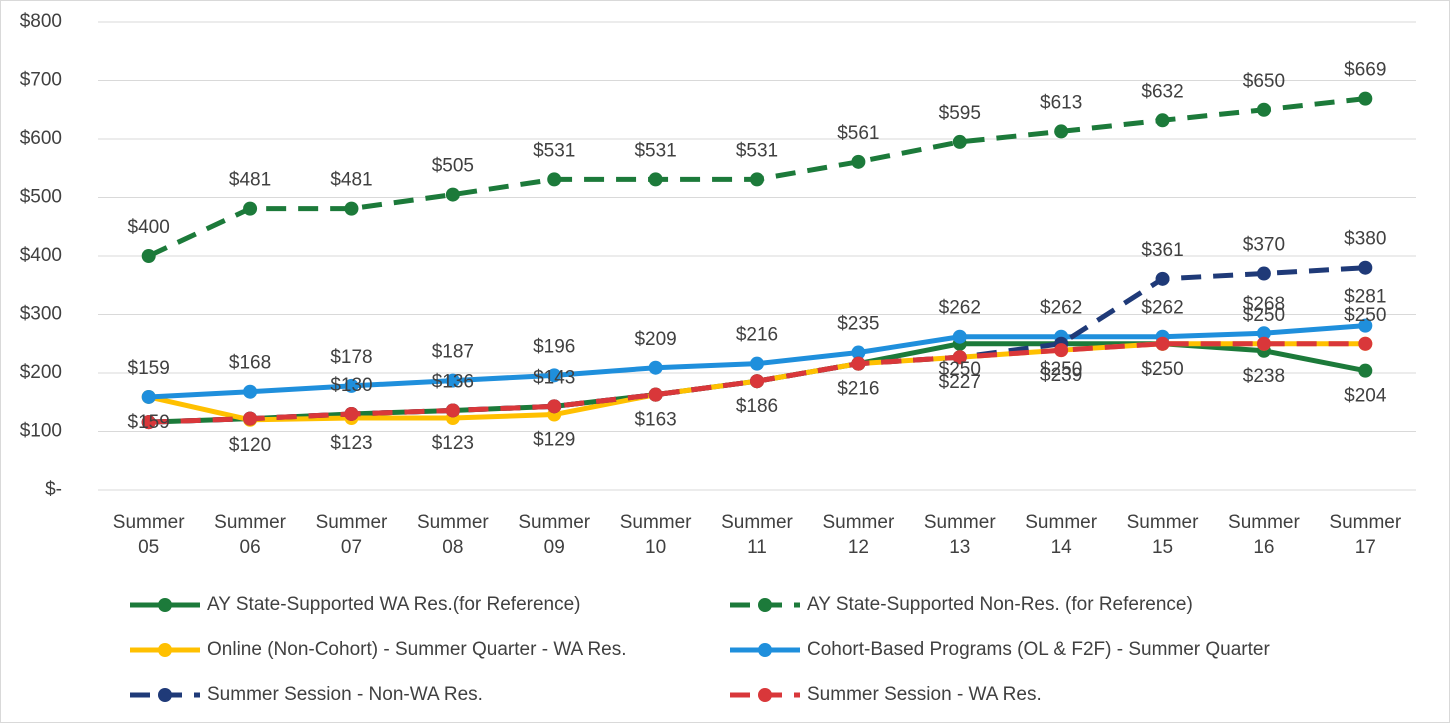 This screenshot has height=723, width=1450. I want to click on y-tick-label: $800, so click(41, 21).